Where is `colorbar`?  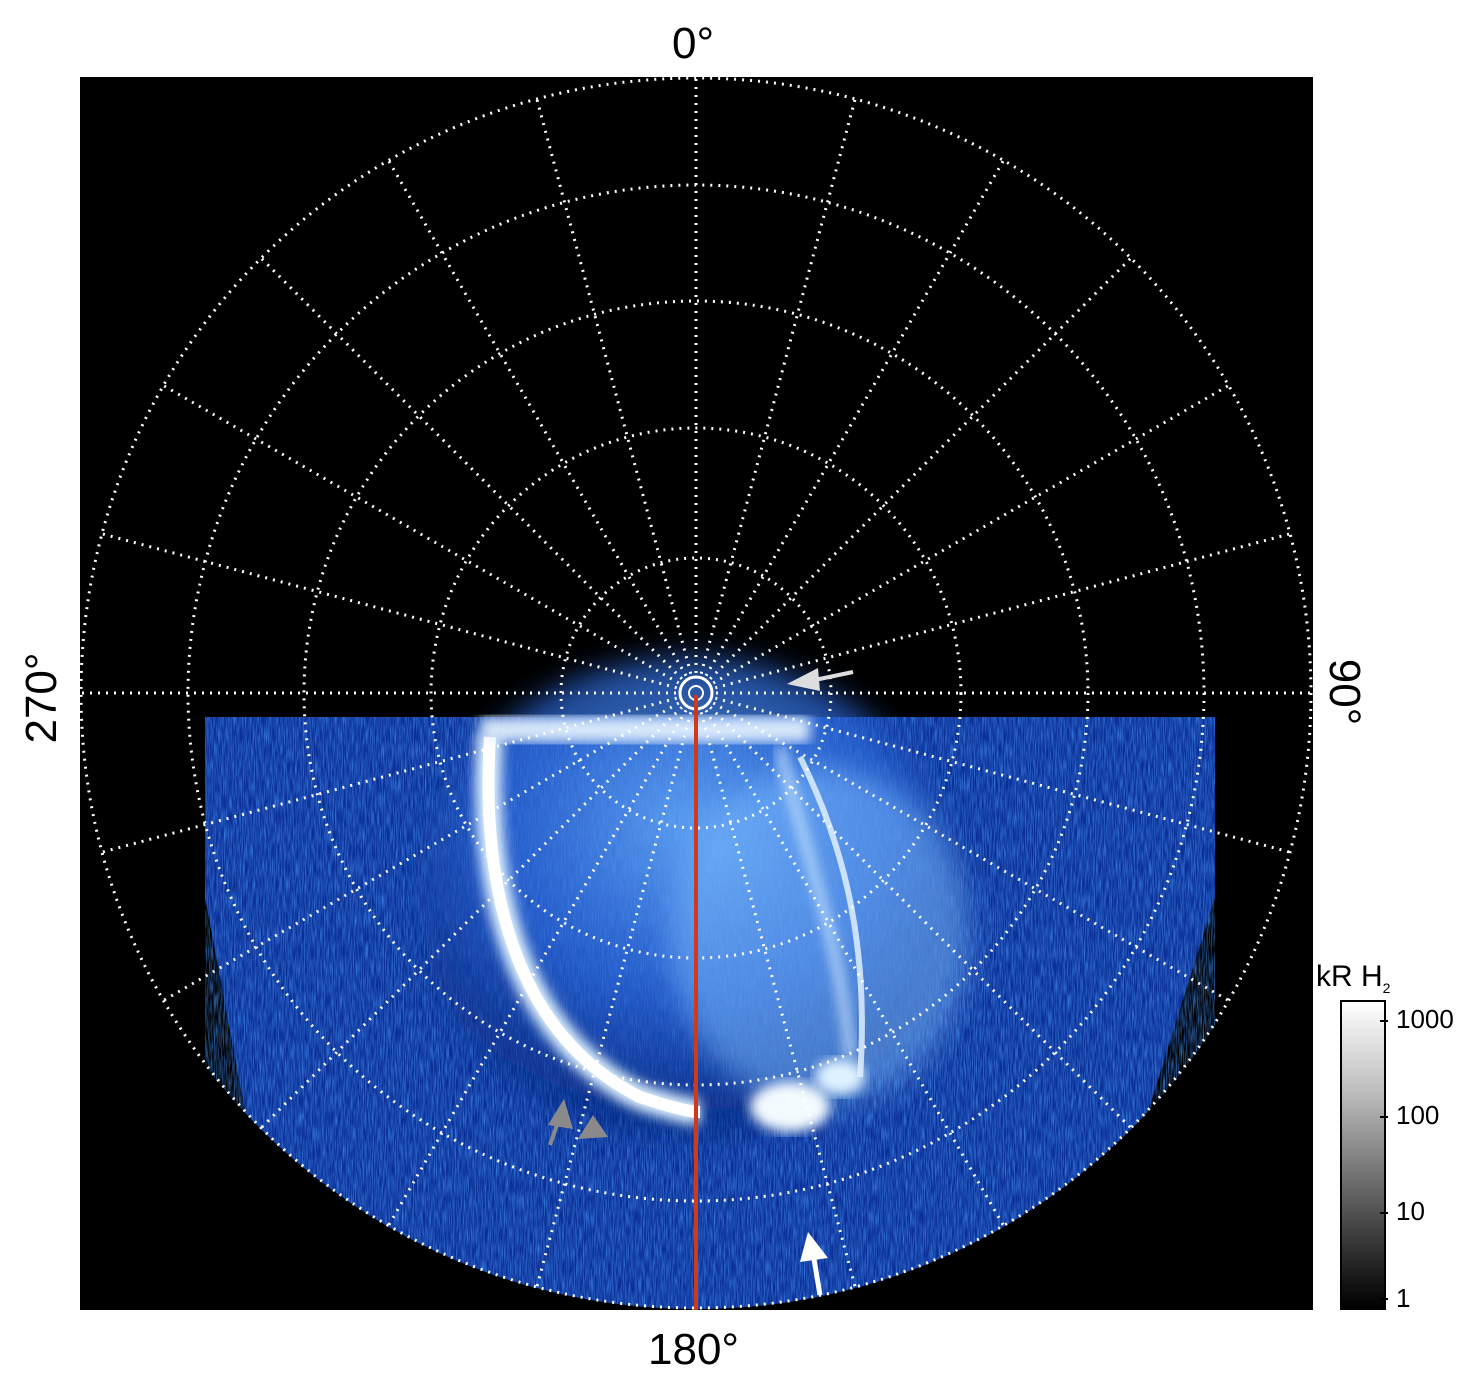
colorbar is located at coordinates (1363, 1155).